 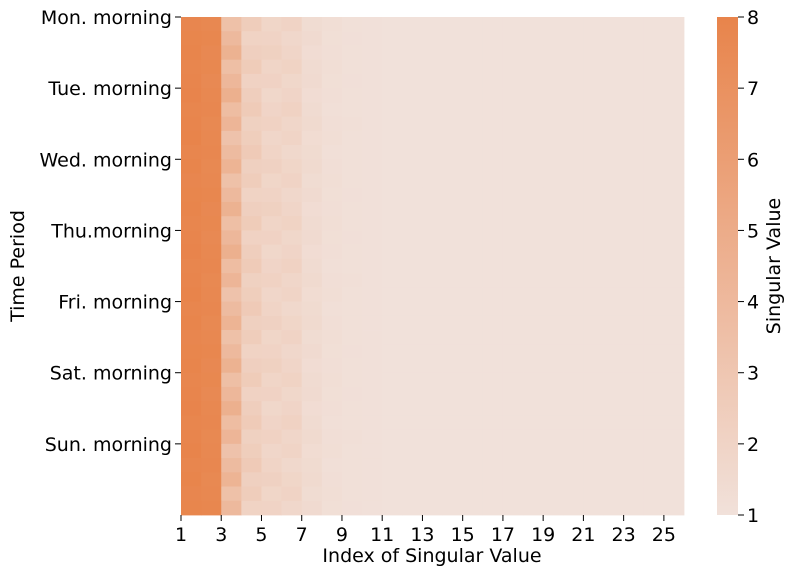 I want to click on y-tick-label: Wed. morning, so click(x=105, y=160).